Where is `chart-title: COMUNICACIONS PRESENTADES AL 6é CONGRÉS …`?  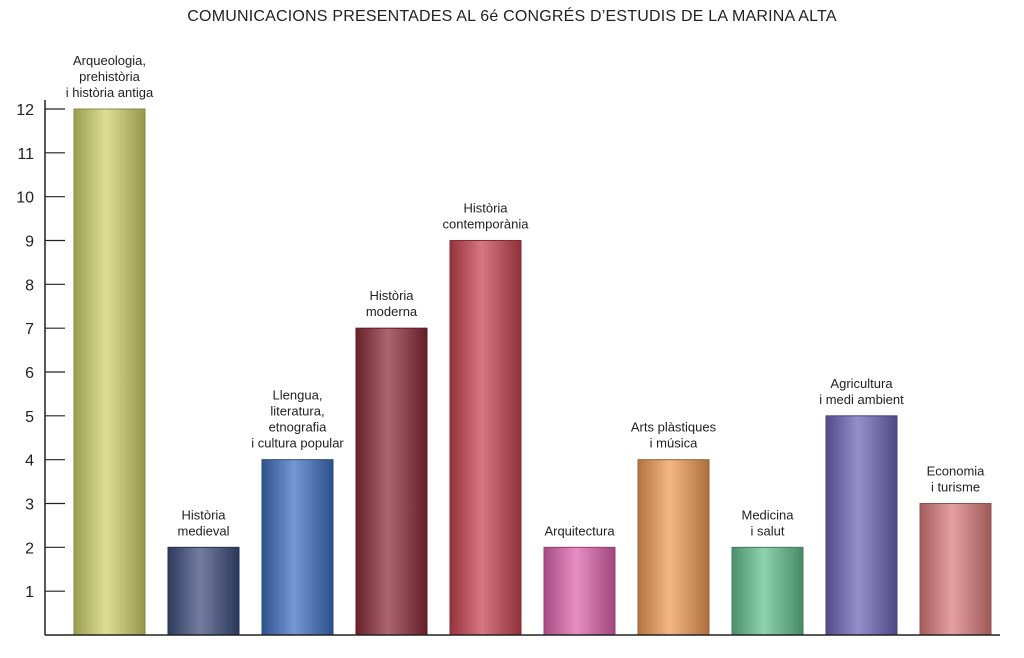 chart-title: COMUNICACIONS PRESENTADES AL 6é CONGRÉS … is located at coordinates (512, 16).